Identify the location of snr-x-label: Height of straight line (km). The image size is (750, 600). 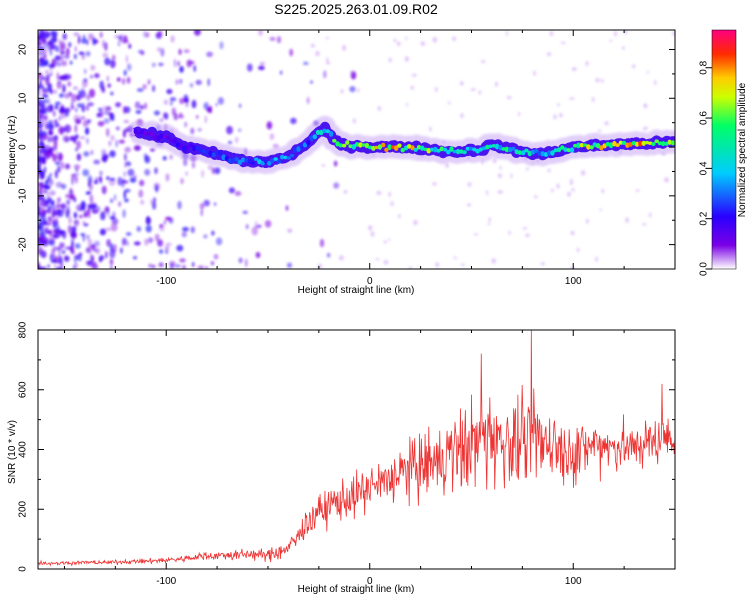
(356, 589).